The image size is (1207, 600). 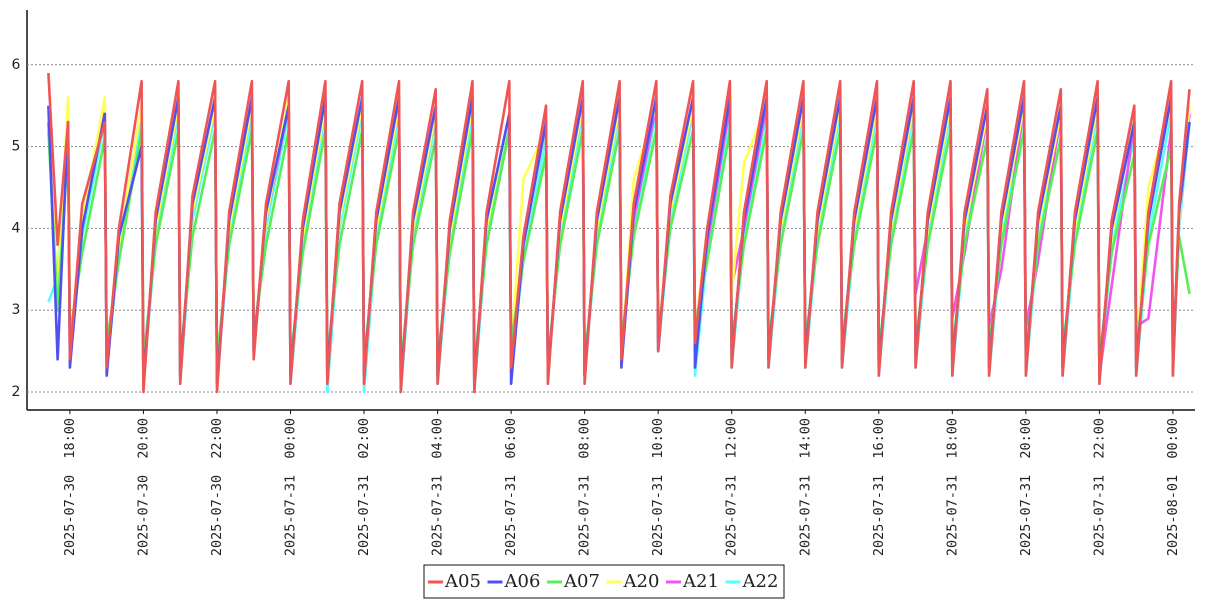 What do you see at coordinates (462, 581) in the screenshot?
I see `legend-label: A05` at bounding box center [462, 581].